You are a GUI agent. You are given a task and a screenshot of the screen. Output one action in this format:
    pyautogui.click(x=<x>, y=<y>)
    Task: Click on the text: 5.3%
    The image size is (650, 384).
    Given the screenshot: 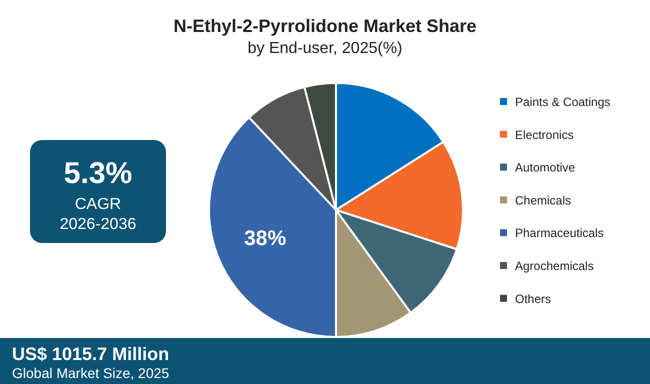 What is the action you would take?
    pyautogui.click(x=98, y=173)
    